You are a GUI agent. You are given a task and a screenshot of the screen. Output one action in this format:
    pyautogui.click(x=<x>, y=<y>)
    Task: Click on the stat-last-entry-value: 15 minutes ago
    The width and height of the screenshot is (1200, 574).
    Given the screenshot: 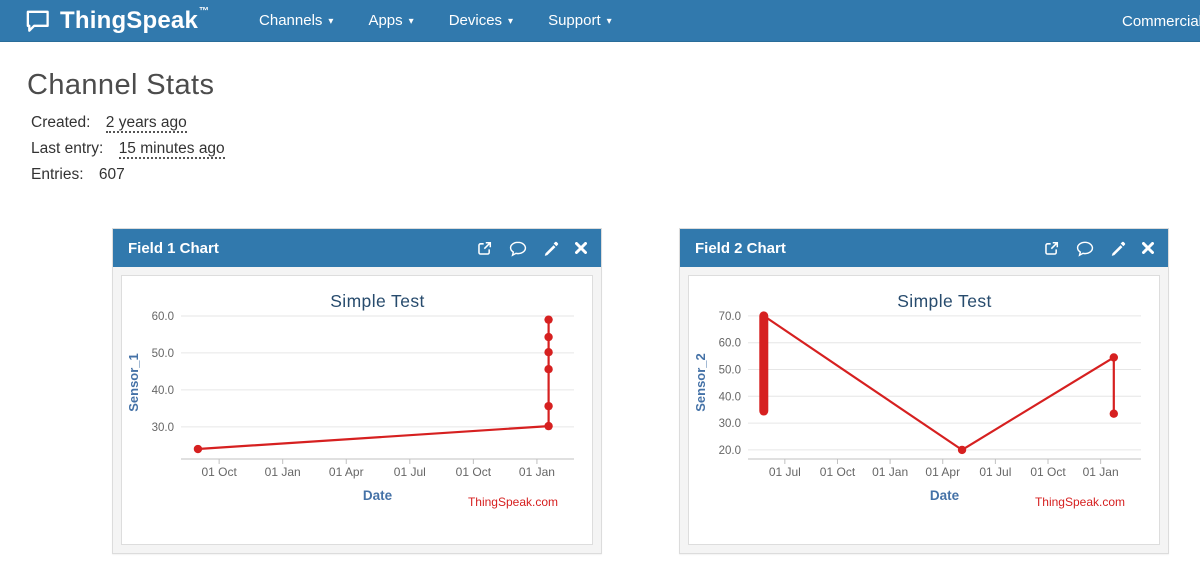 What is the action you would take?
    pyautogui.click(x=171, y=149)
    